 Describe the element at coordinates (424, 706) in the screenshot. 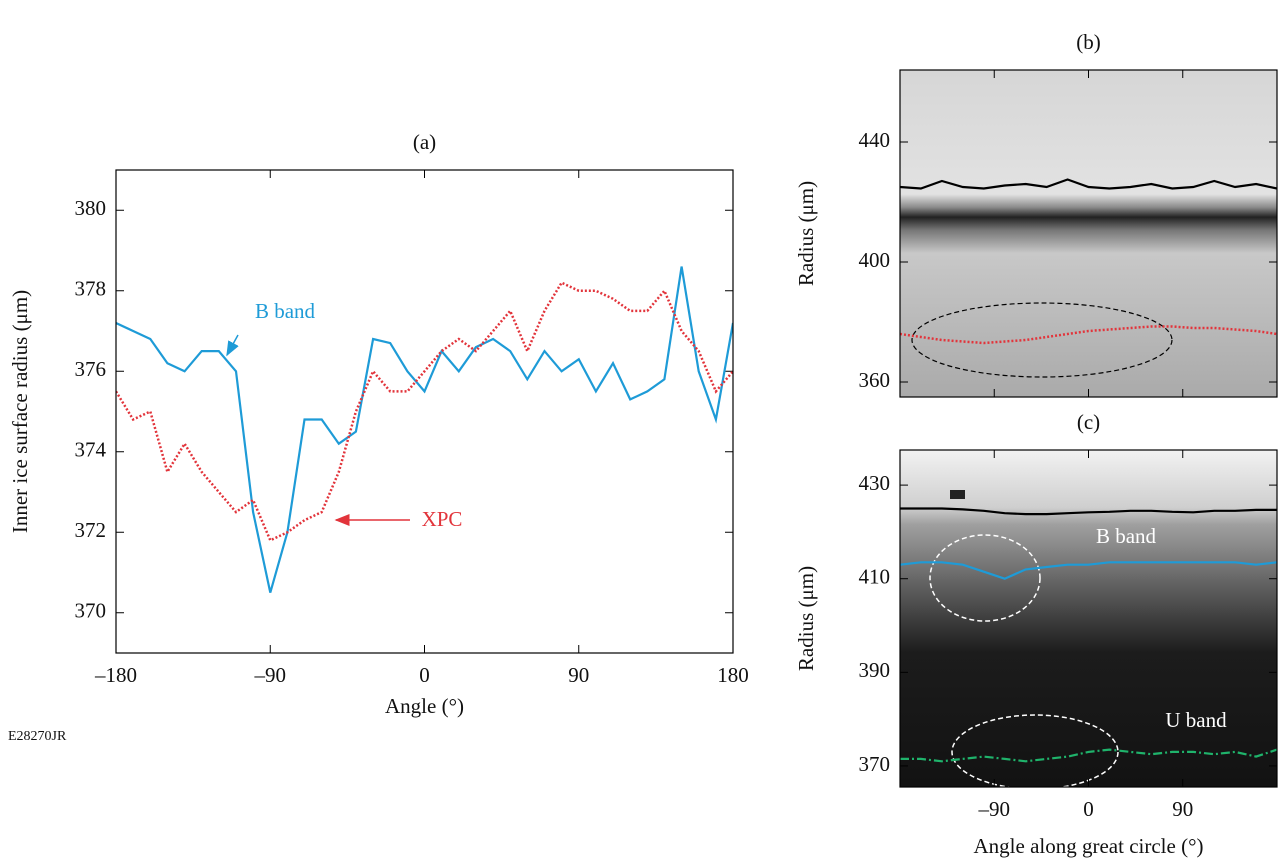

I see `x-axis-label: Angle (°)` at that location.